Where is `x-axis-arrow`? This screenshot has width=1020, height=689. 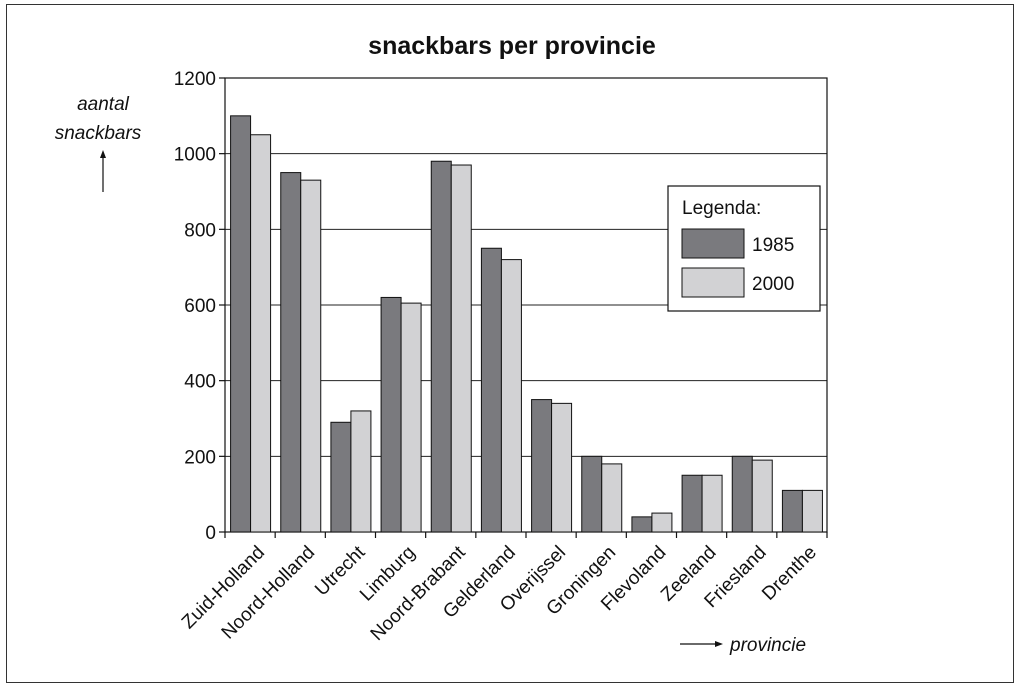 x-axis-arrow is located at coordinates (701, 644).